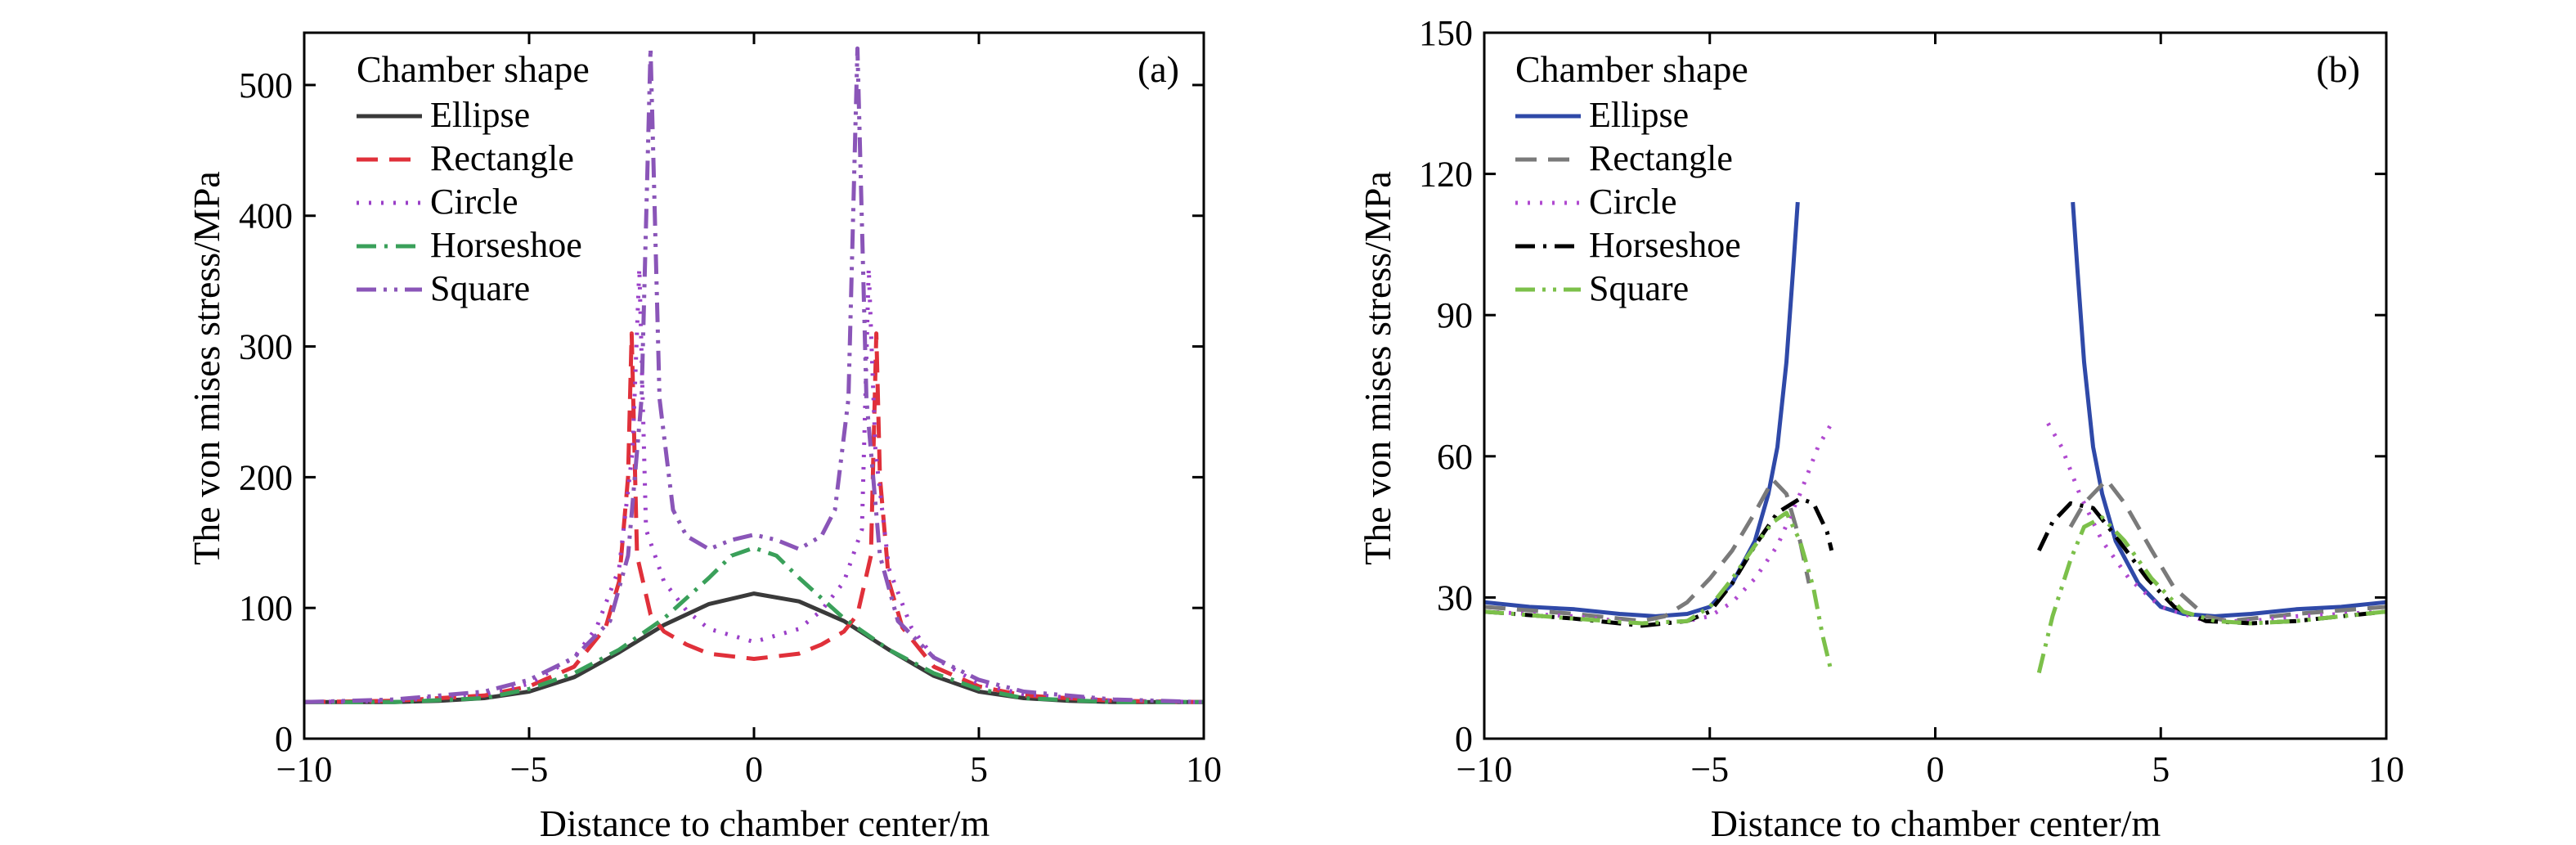  I want to click on panel-a-xtick-label: 10, so click(1204, 769).